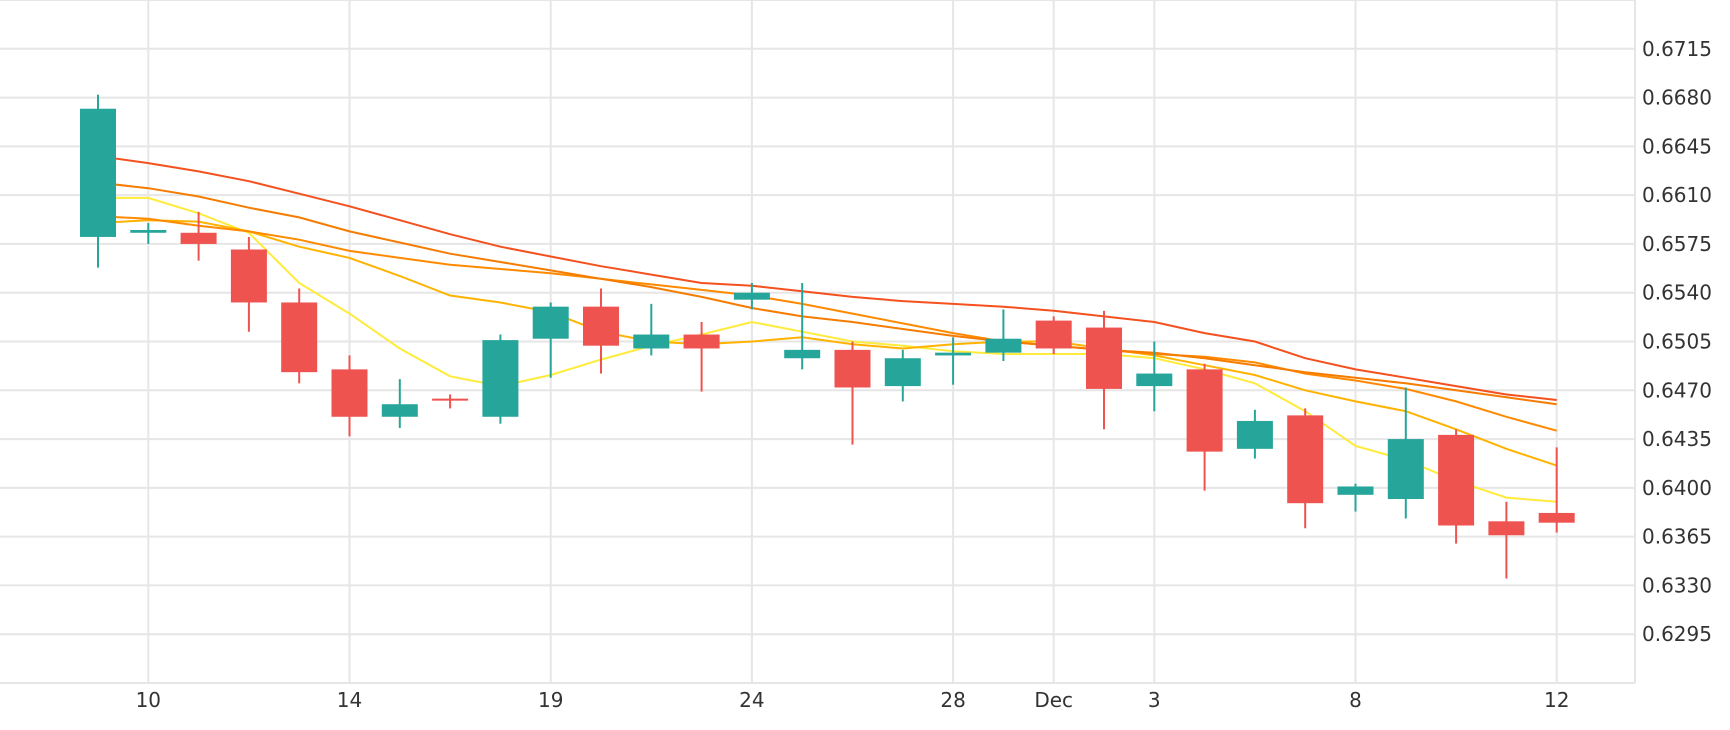 The width and height of the screenshot is (1730, 730). Describe the element at coordinates (751, 700) in the screenshot. I see `x-tick-label: 24` at that location.